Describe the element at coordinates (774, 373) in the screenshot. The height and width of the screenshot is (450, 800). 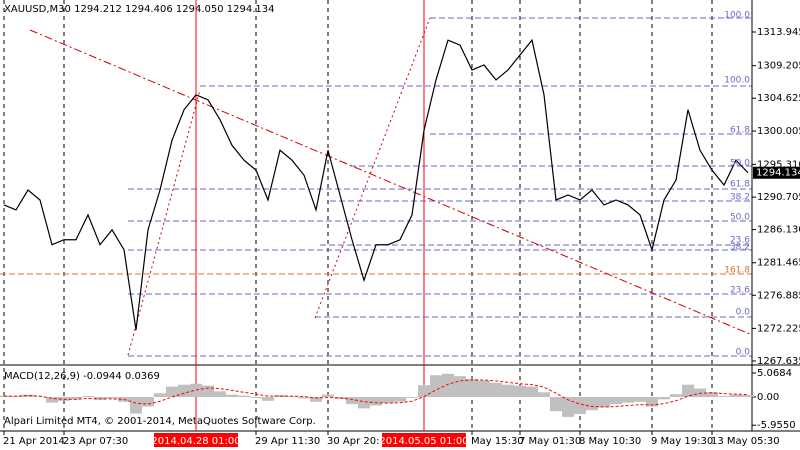
I see `y-tick-label: 5.0684` at that location.